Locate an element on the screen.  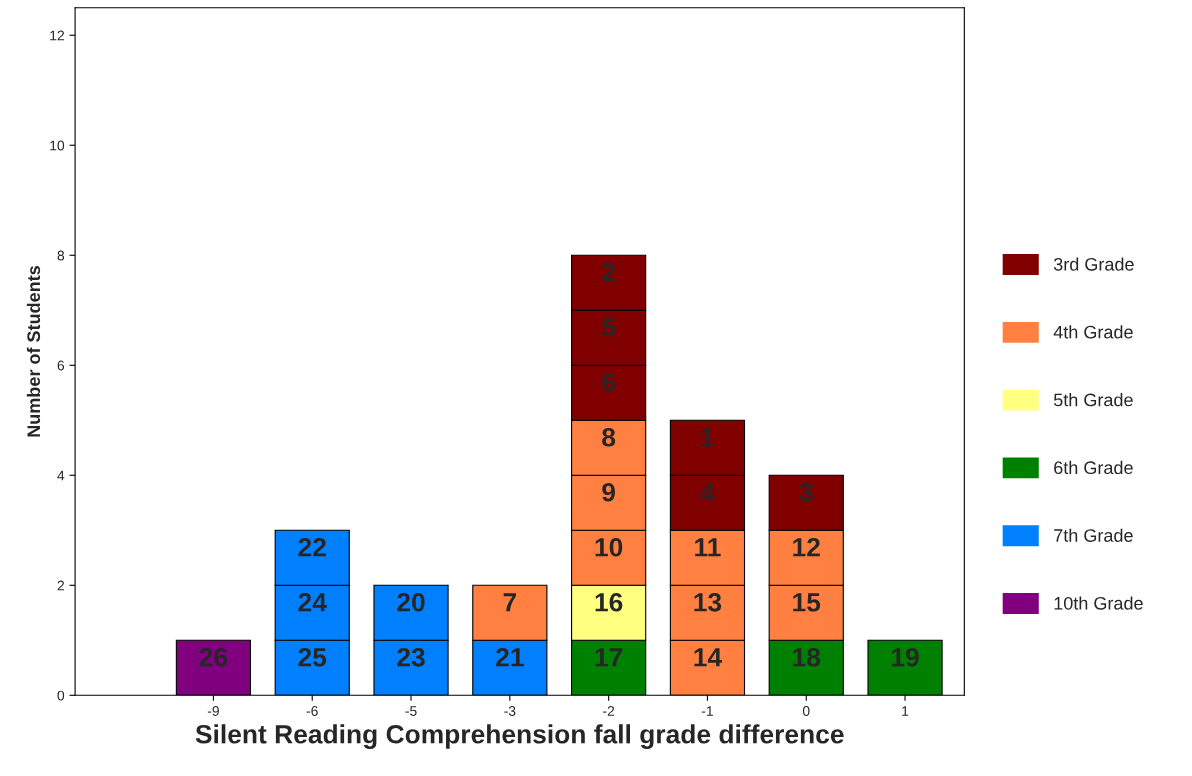
y-tick-label: 12 is located at coordinates (57, 35).